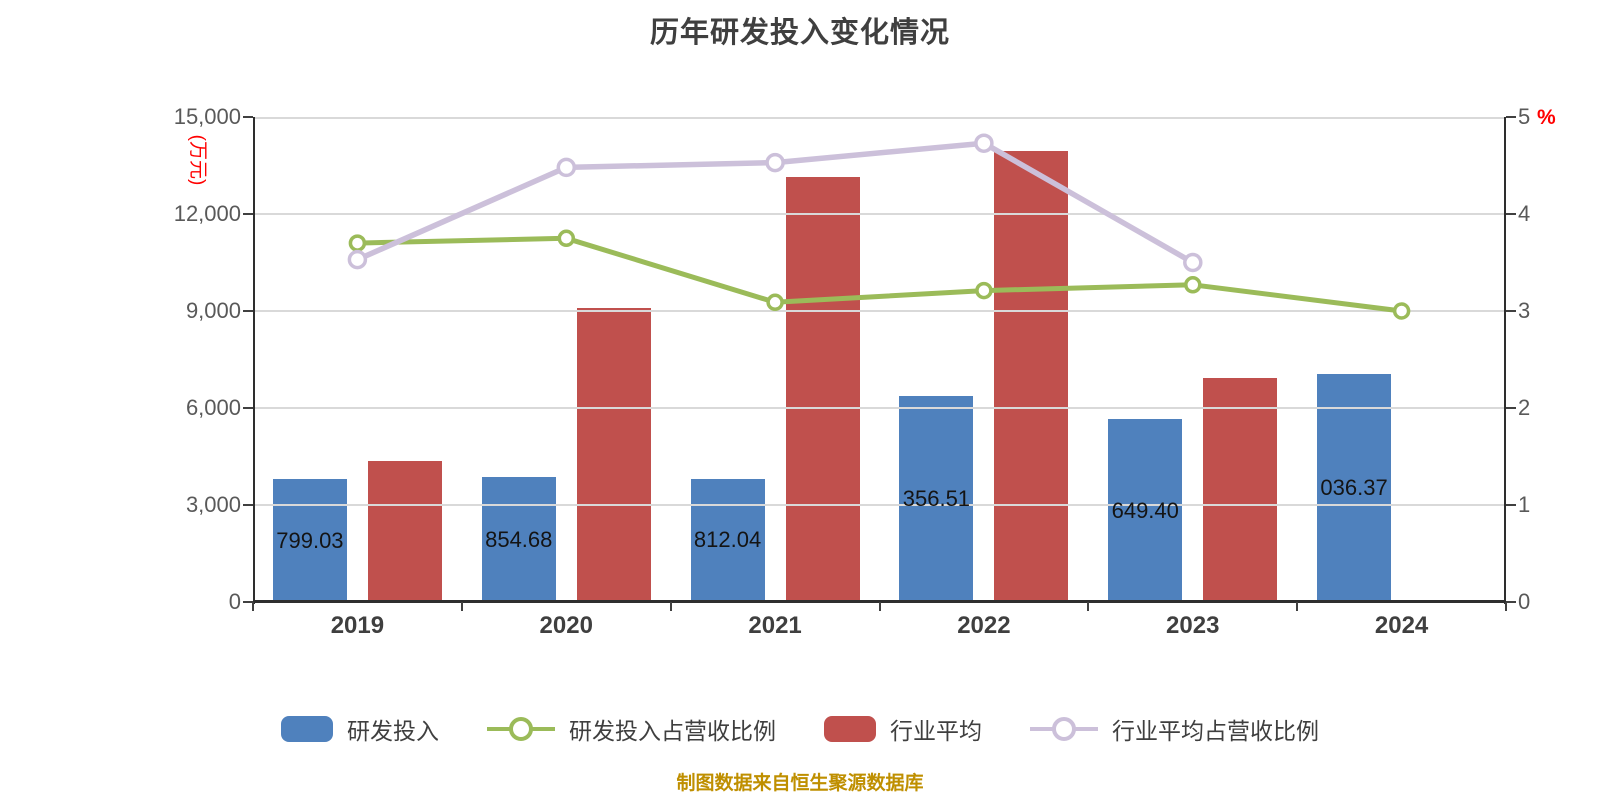  Describe the element at coordinates (1240, 489) in the screenshot. I see `industry-average-bar-2023` at that location.